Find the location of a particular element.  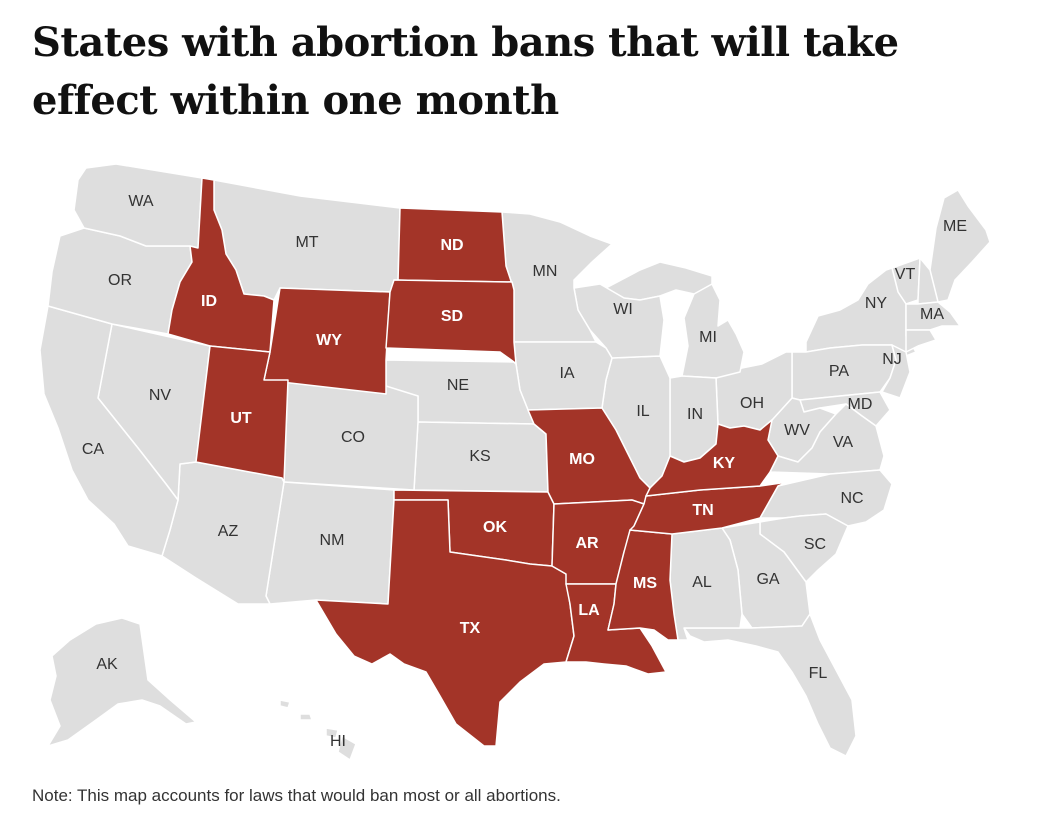

state-label-MS: MS is located at coordinates (645, 583).